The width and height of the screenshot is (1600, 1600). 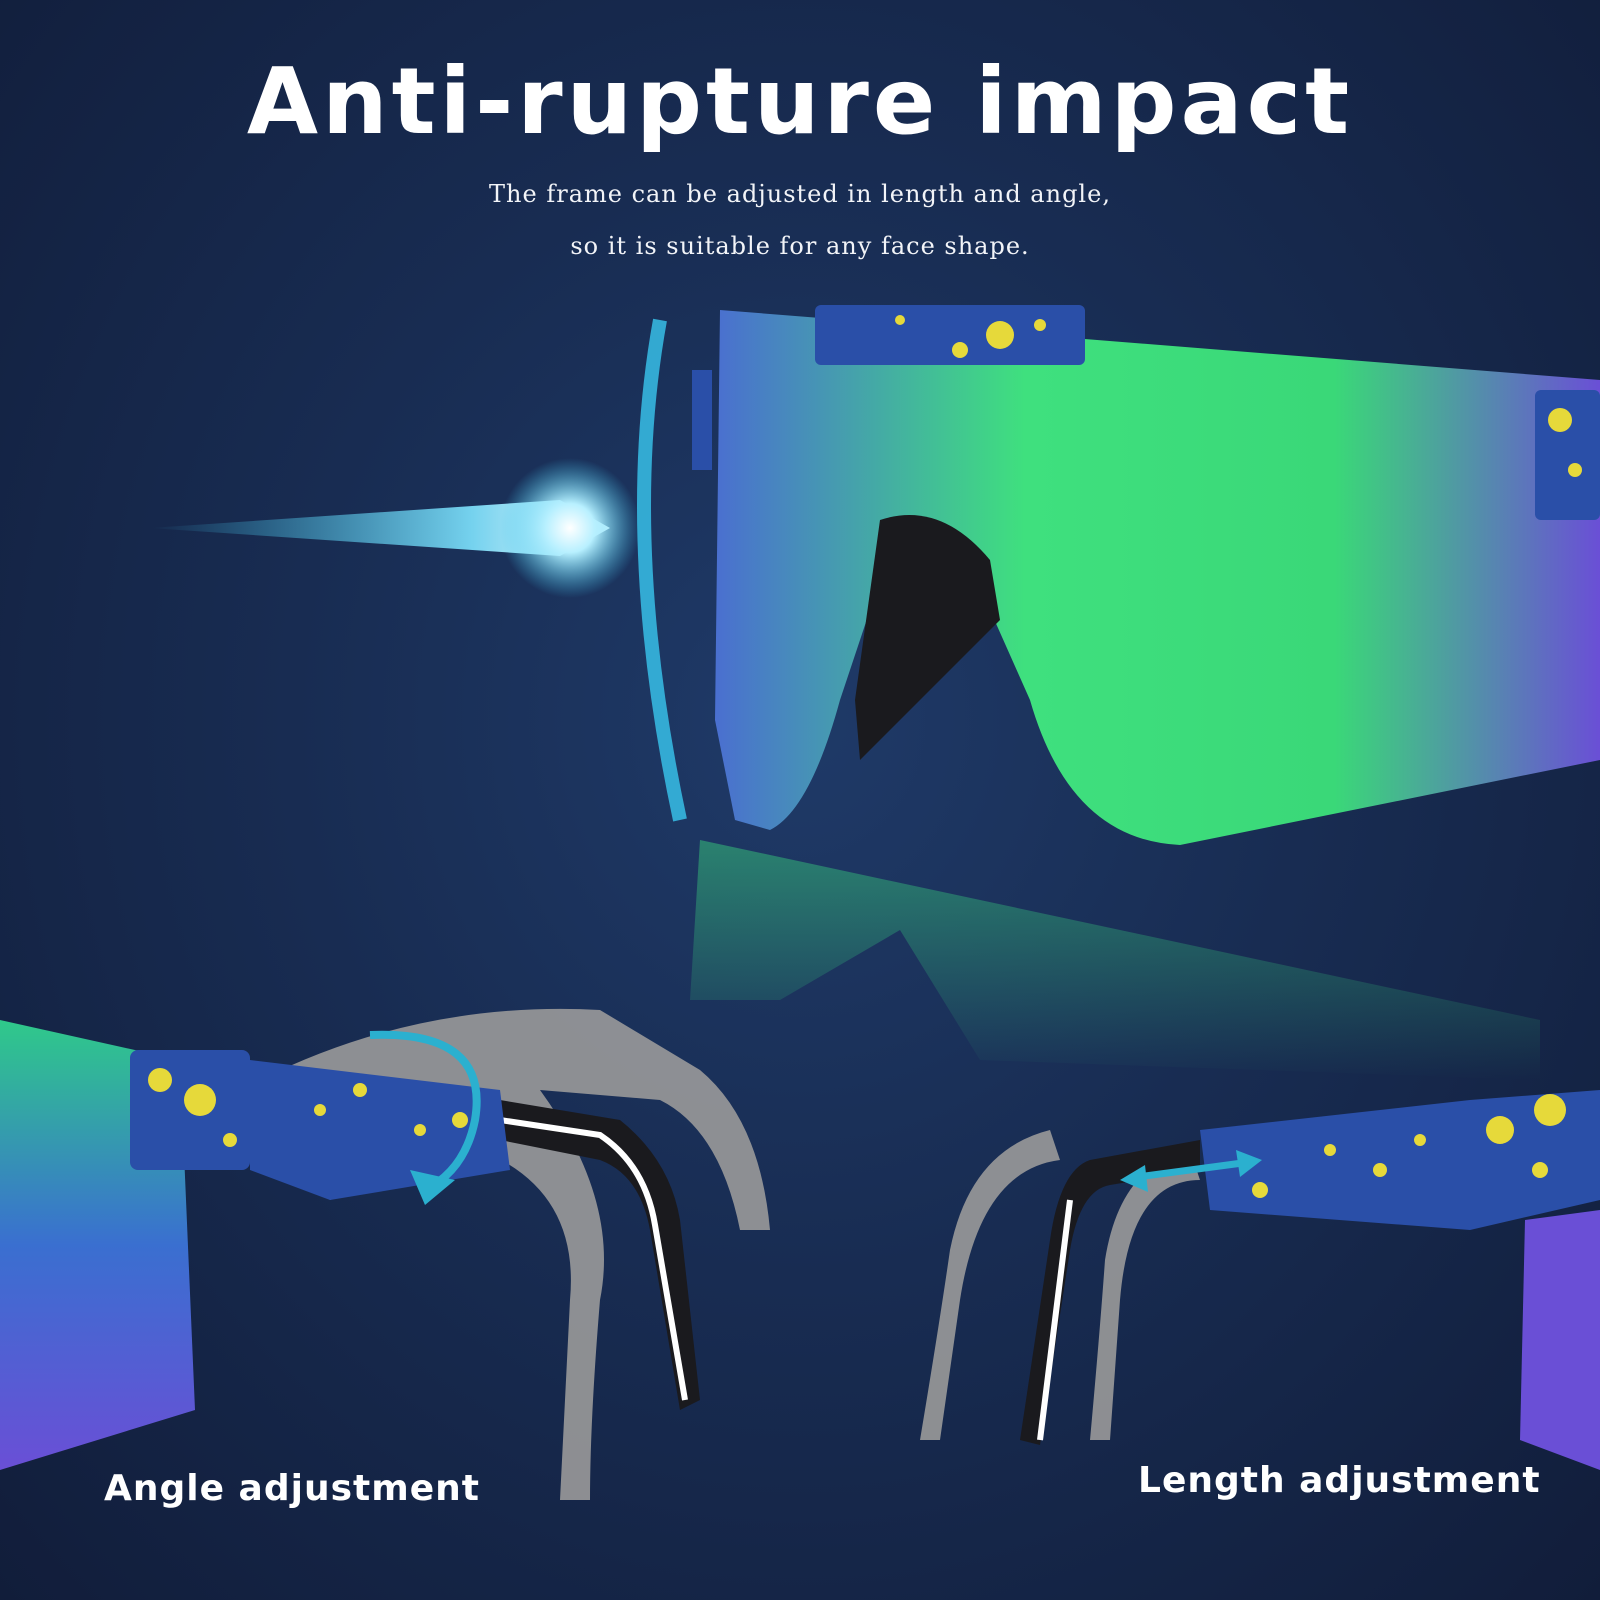 I want to click on length-arrow-icon, so click(x=1190, y=1170).